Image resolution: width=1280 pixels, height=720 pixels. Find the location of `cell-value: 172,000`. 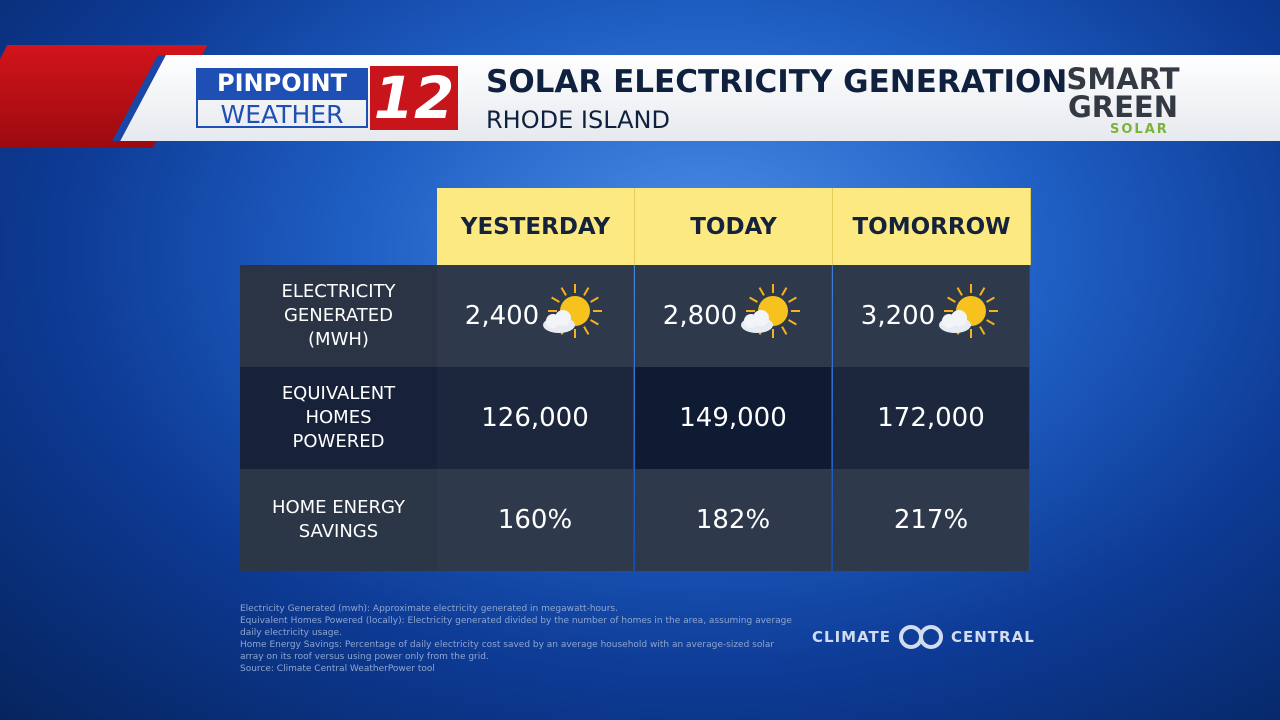

cell-value: 172,000 is located at coordinates (931, 418).